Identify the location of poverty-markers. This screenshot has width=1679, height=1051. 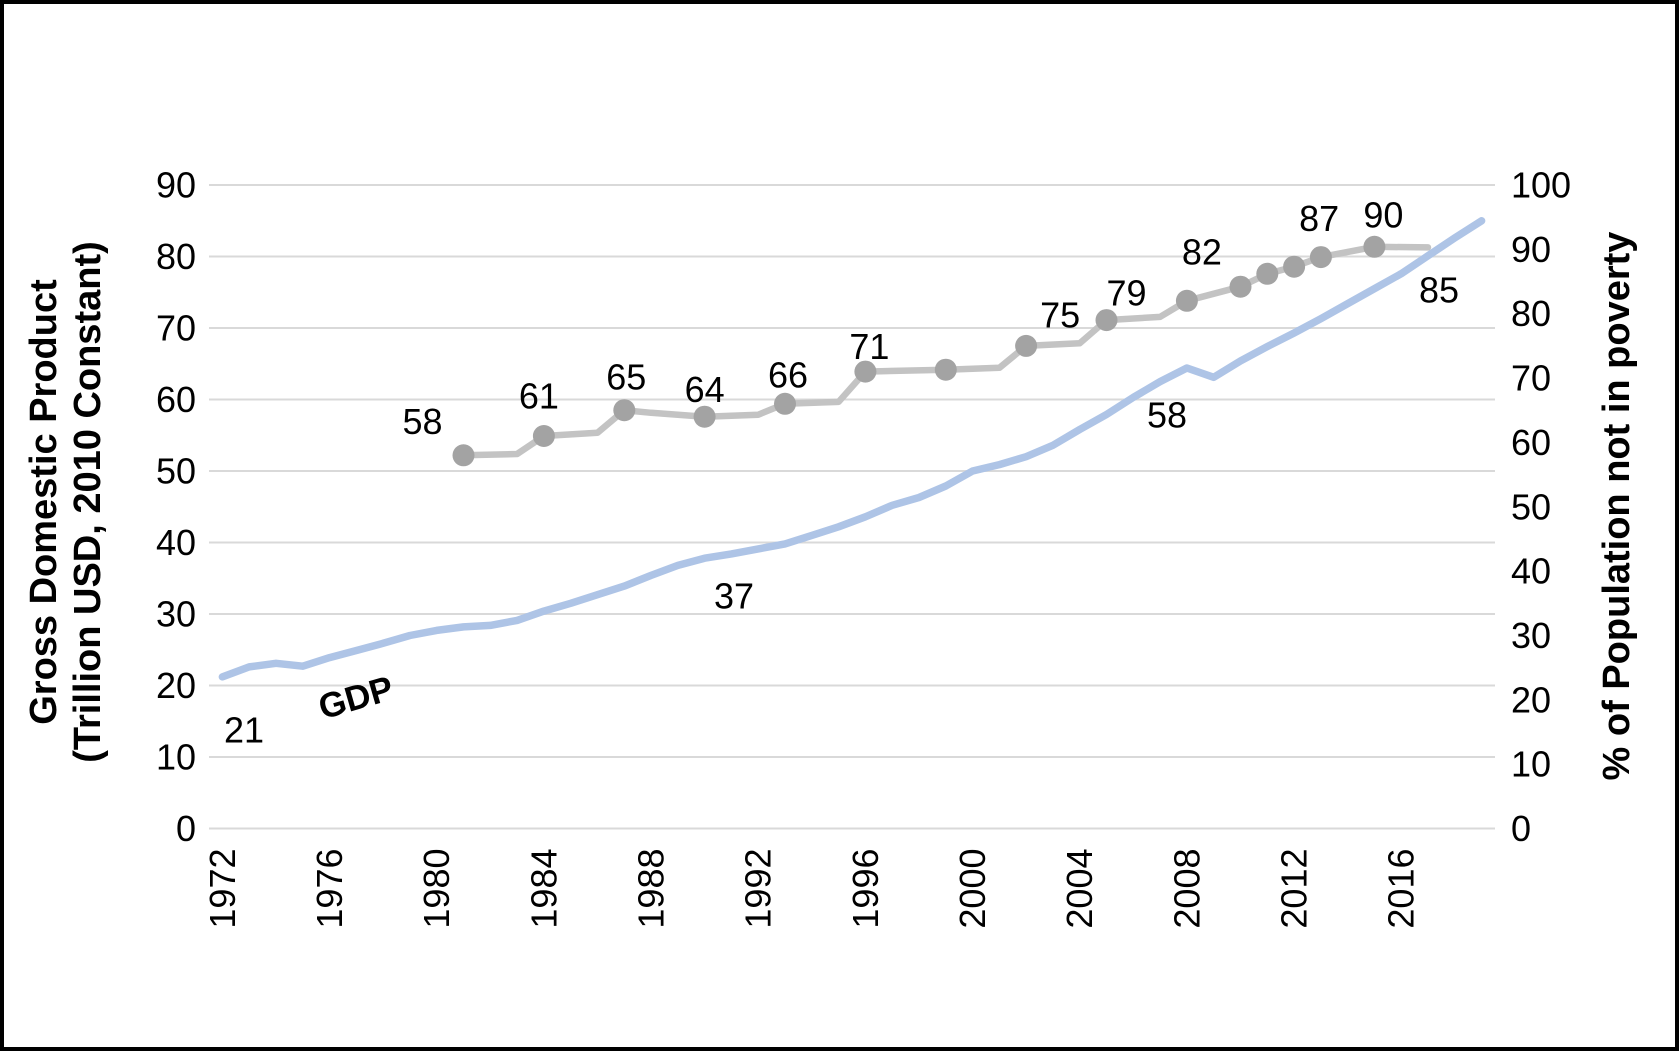
(919, 351).